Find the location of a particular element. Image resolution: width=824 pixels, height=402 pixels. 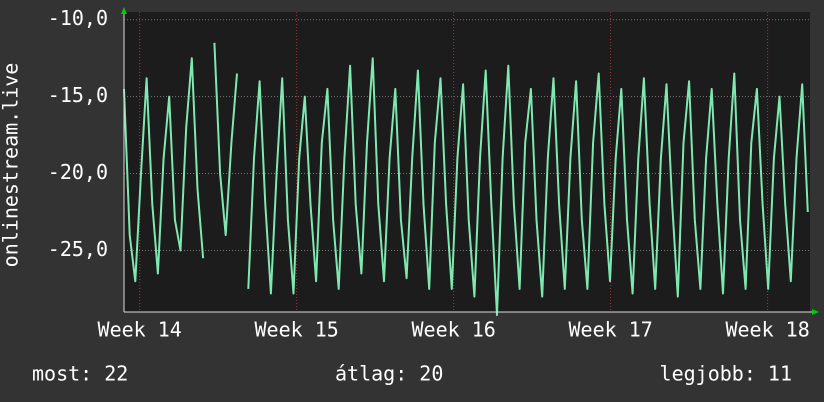

footer-current: most: 22 is located at coordinates (80, 374).